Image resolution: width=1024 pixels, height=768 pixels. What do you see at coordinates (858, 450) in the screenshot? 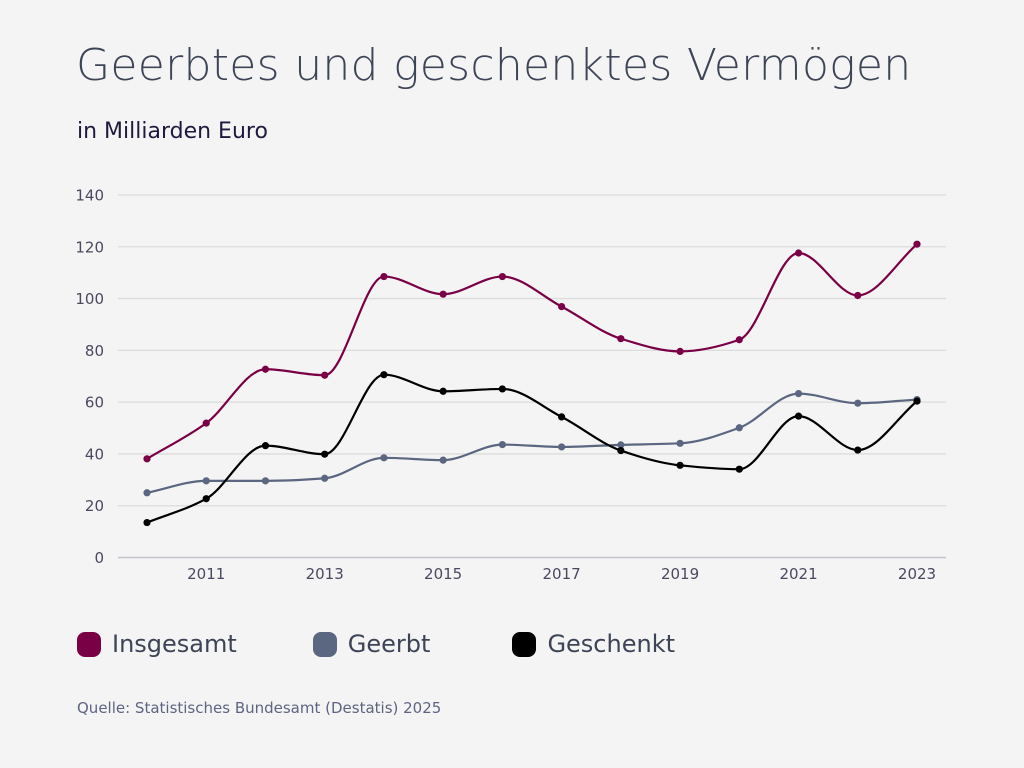
I see `data-point-geschenkt-2022` at bounding box center [858, 450].